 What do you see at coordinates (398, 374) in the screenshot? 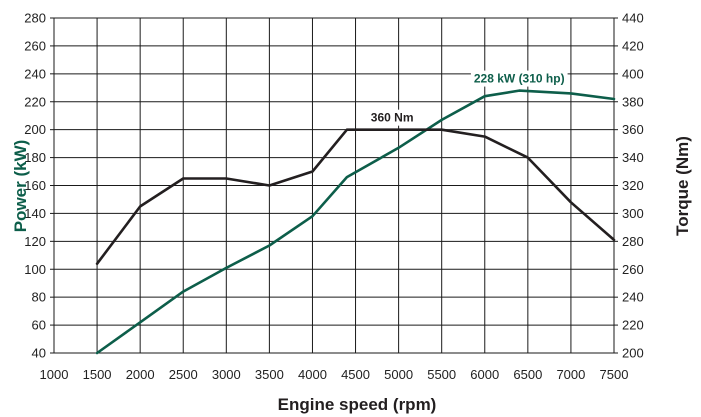
I see `x-tick-label: 5000` at bounding box center [398, 374].